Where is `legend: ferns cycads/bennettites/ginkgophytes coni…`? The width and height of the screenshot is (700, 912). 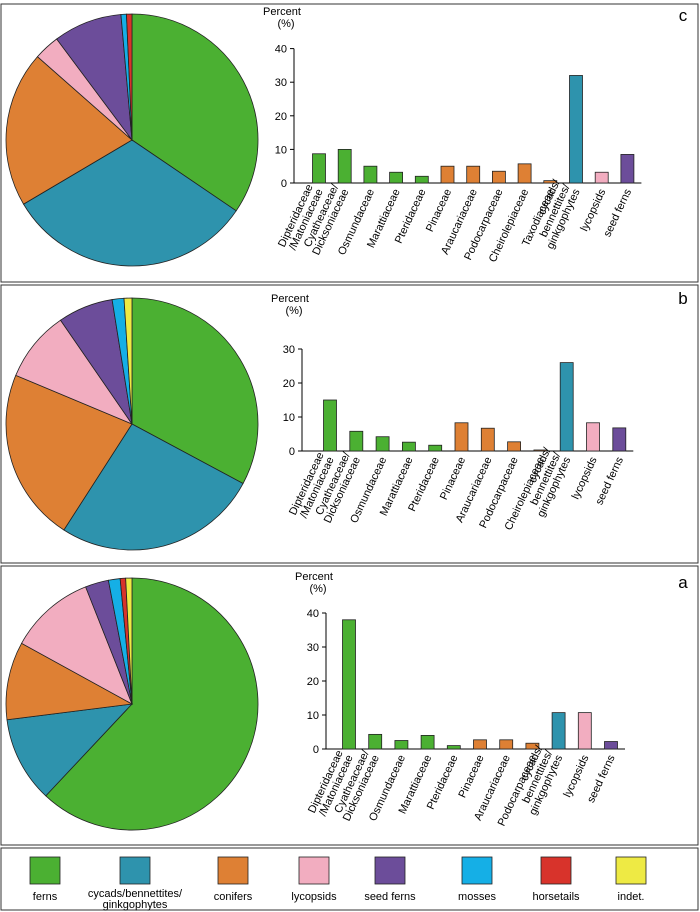 legend: ferns cycads/bennettites/ginkgophytes coni… is located at coordinates (349, 879).